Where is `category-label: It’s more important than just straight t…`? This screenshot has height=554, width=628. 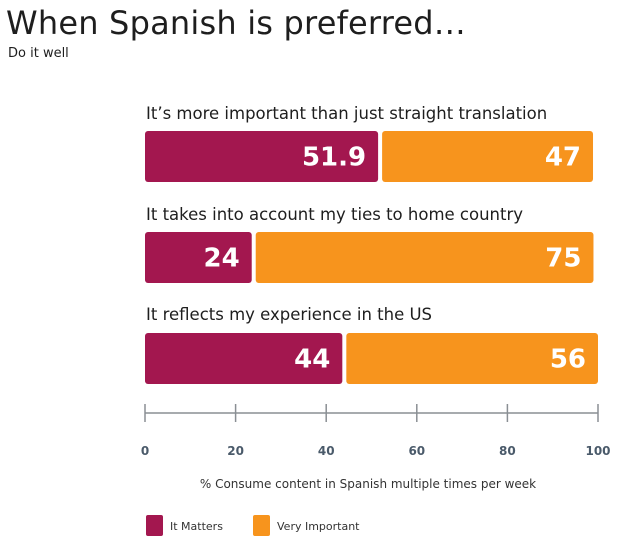
category-label: It’s more important than just straight t… is located at coordinates (346, 113).